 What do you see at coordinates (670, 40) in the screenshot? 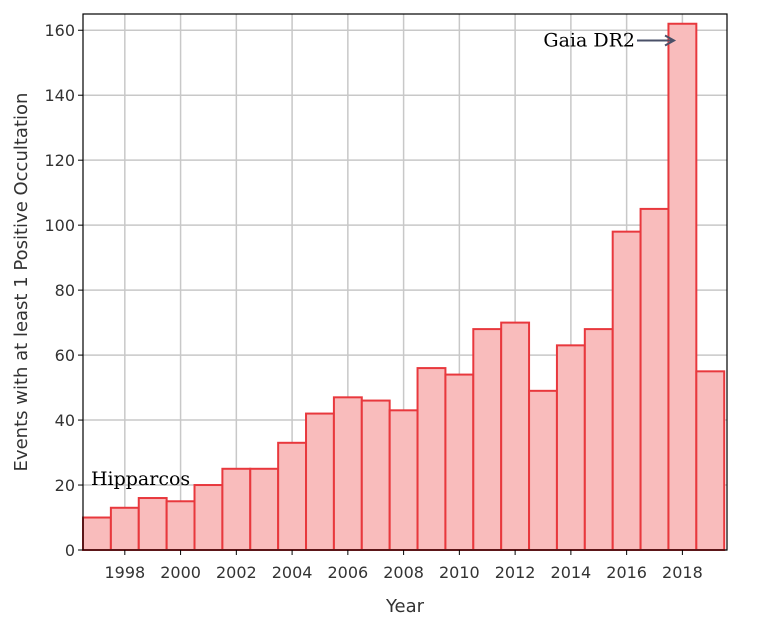
I see `arrow-head` at bounding box center [670, 40].